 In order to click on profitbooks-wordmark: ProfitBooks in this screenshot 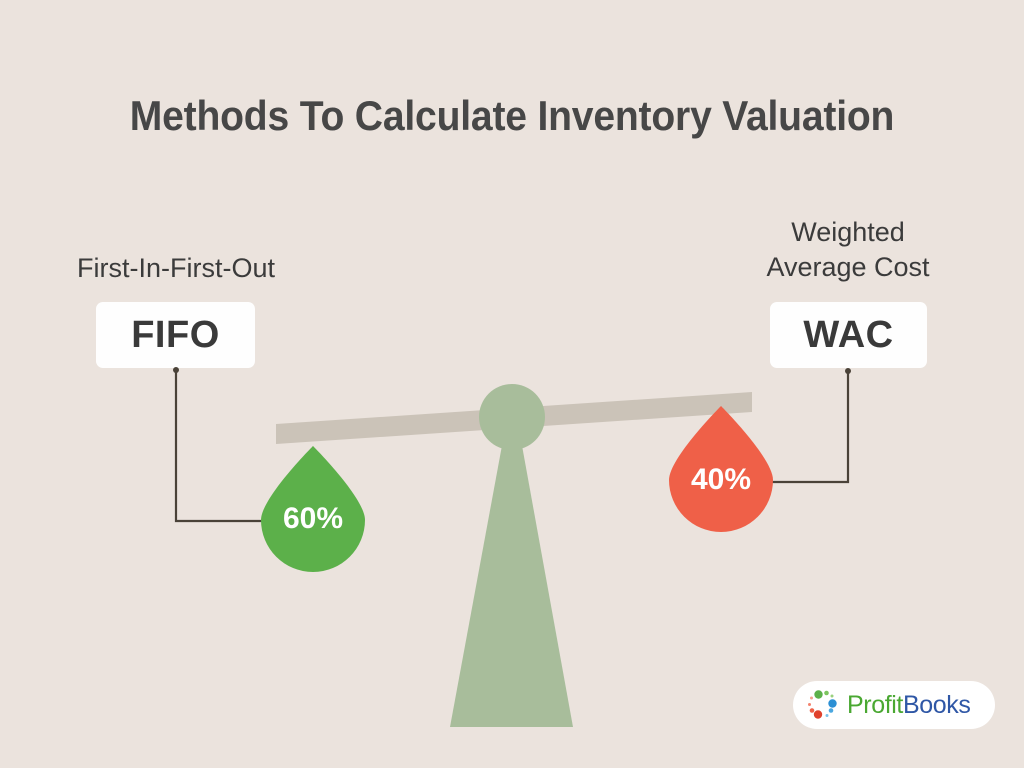, I will do `click(909, 705)`.